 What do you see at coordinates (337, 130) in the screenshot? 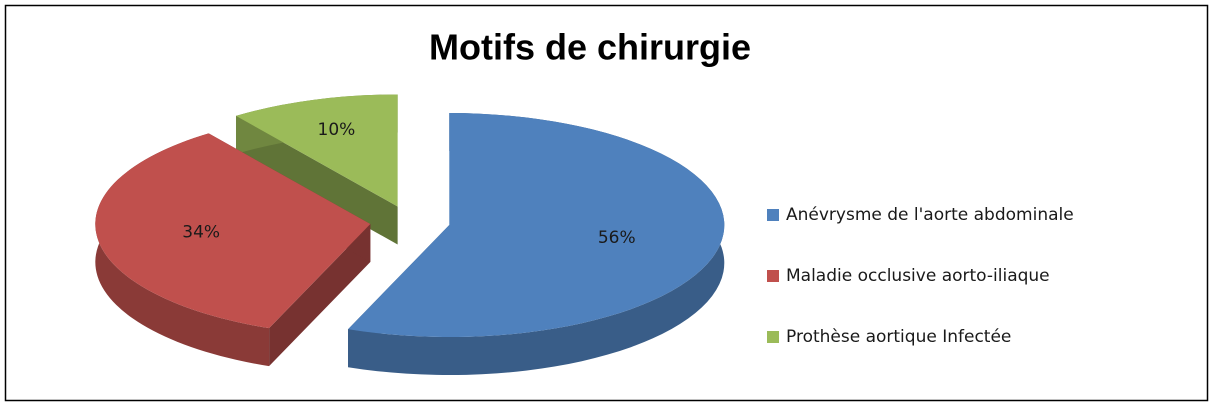
I see `data-label: 10%` at bounding box center [337, 130].